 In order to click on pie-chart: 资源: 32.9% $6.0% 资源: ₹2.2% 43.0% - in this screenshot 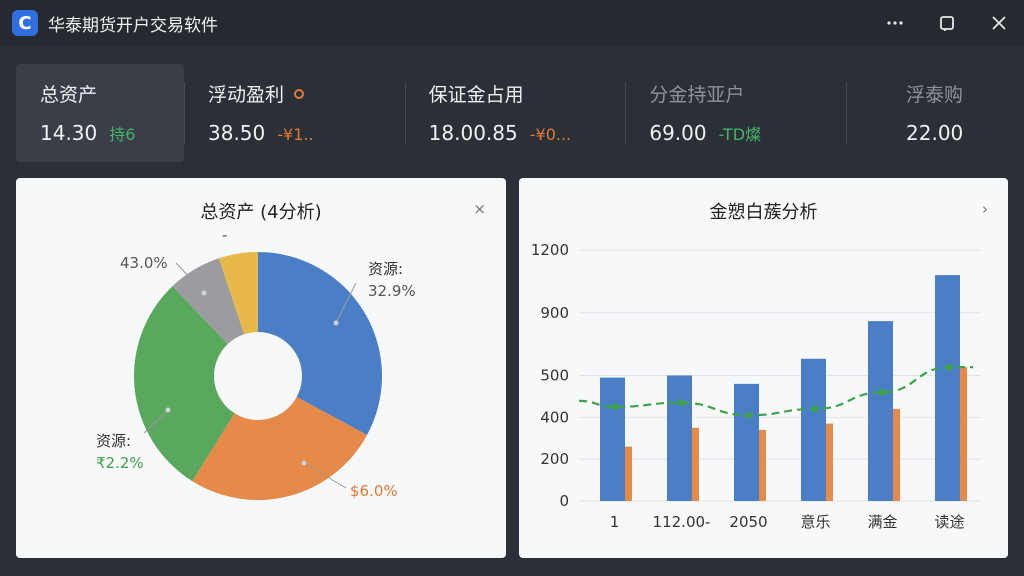, I will do `click(256, 363)`.